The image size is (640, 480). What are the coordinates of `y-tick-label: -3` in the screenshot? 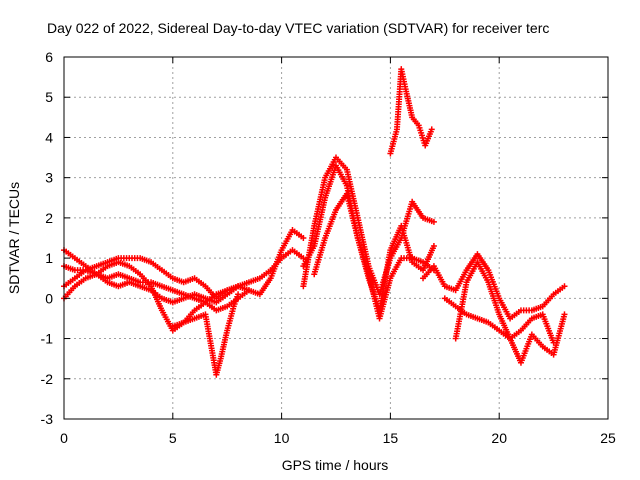 It's located at (47, 419).